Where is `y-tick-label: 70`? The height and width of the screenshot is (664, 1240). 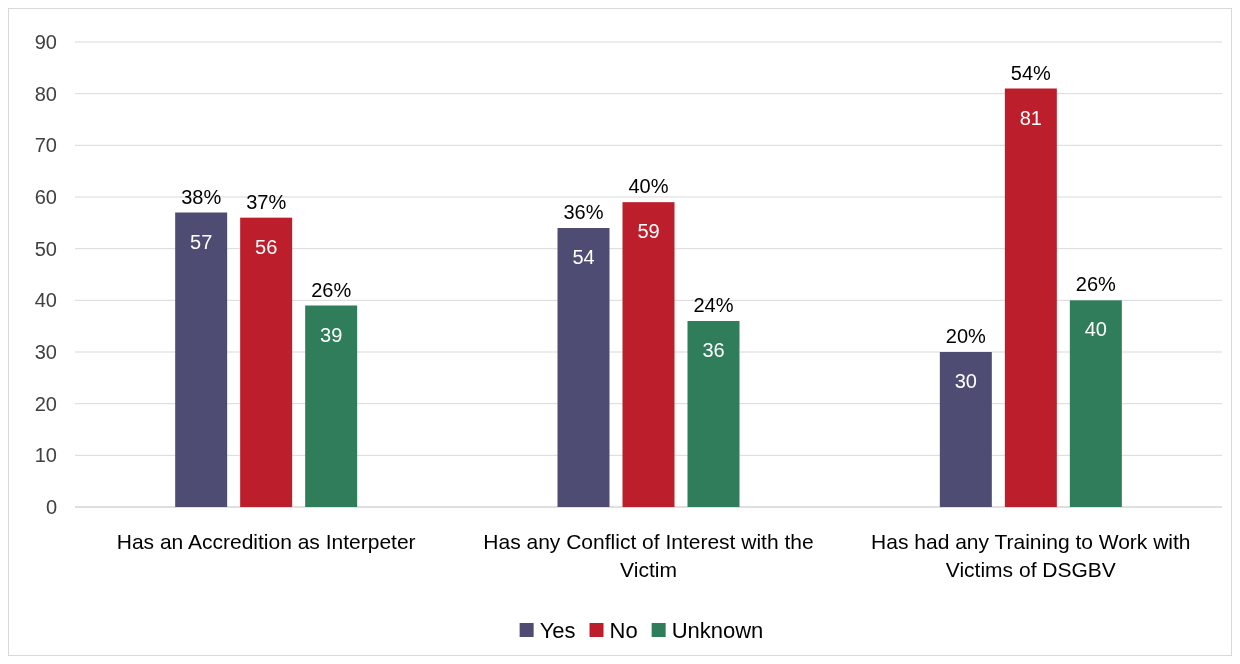
y-tick-label: 70 is located at coordinates (45, 145).